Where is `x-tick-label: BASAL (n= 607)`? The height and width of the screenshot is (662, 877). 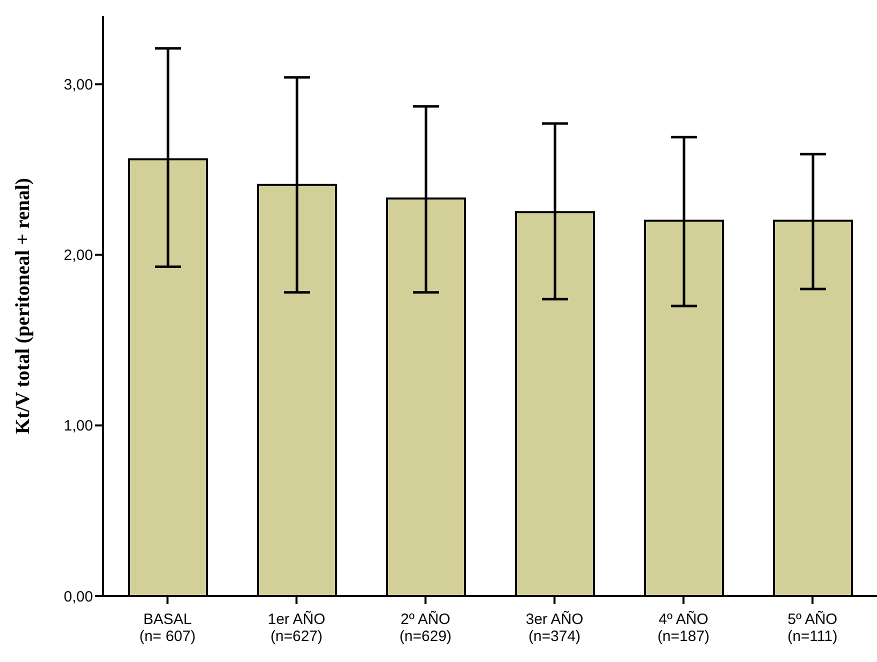
x-tick-label: BASAL (n= 607) is located at coordinates (167, 628).